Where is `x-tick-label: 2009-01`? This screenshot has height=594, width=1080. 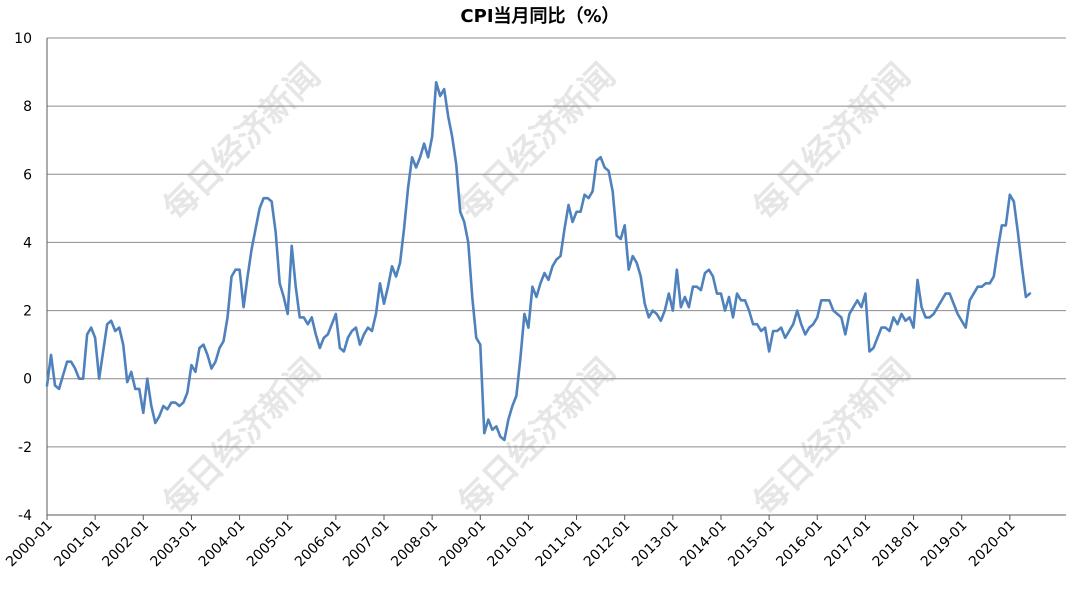
x-tick-label: 2009-01 is located at coordinates (462, 544).